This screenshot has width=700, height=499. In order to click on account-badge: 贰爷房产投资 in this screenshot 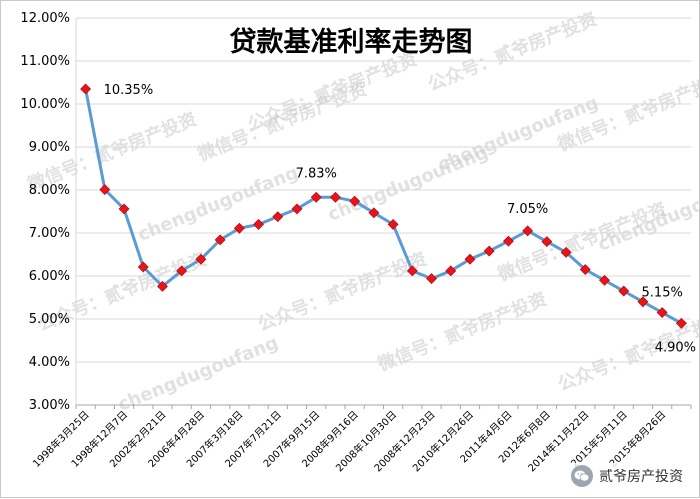, I will do `click(627, 476)`.